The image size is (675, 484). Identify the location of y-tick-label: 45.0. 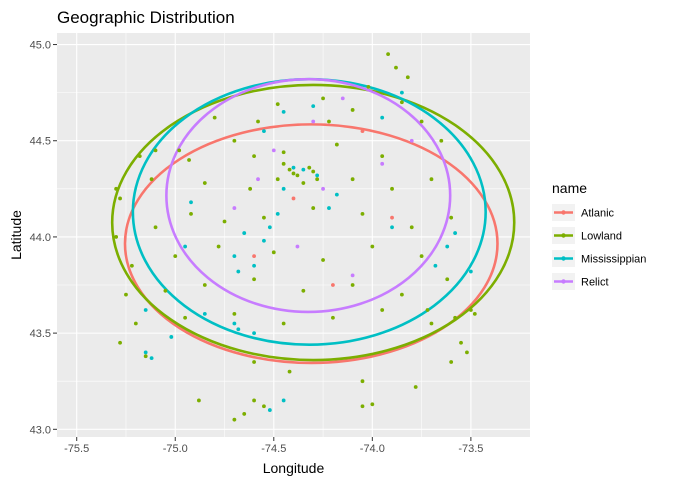
(40, 46).